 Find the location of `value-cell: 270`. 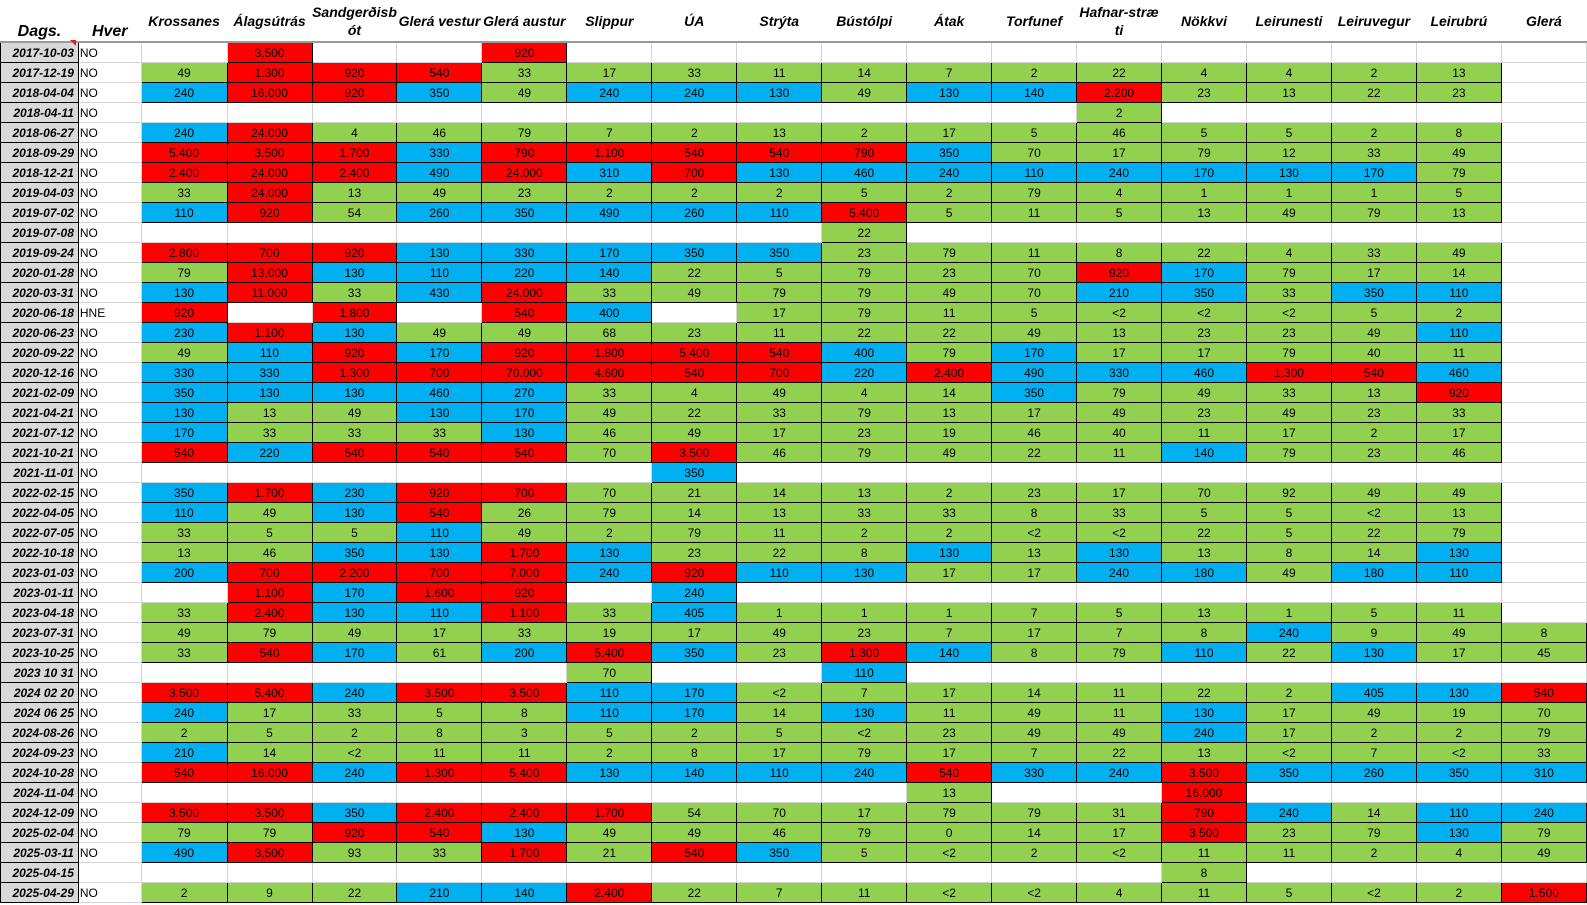

value-cell: 270 is located at coordinates (524, 392).